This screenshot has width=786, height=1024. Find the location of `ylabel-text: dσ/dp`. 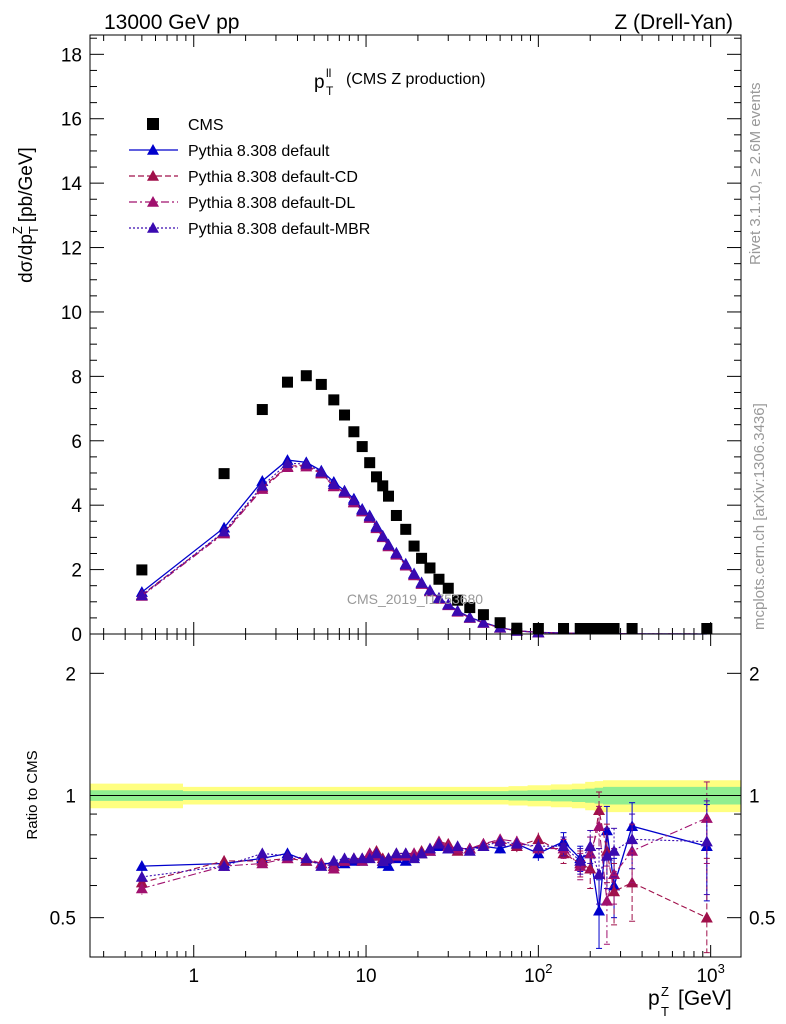

ylabel-text: dσ/dp is located at coordinates (26, 258).